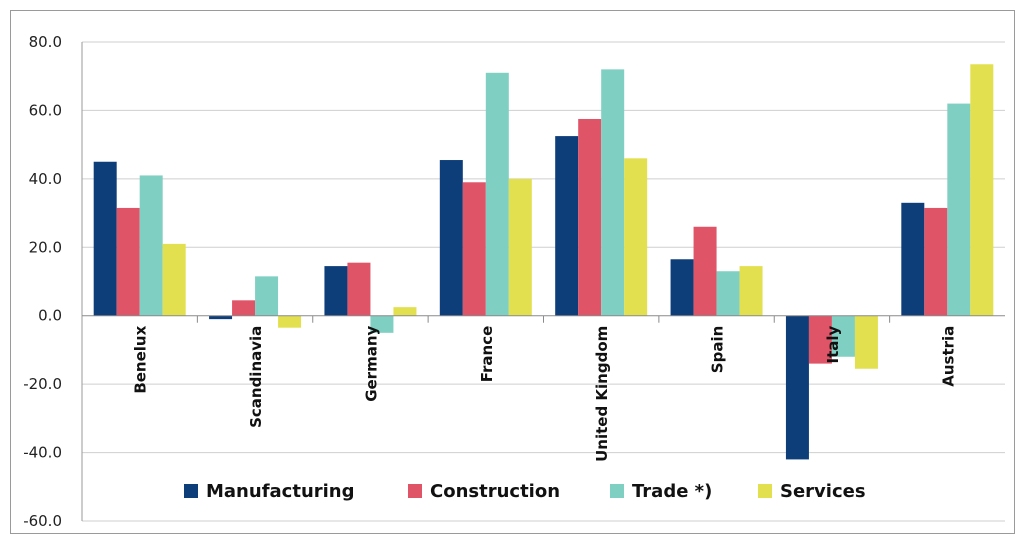 The height and width of the screenshot is (537, 1023). What do you see at coordinates (45, 247) in the screenshot?
I see `y-tick-label: 20.0` at bounding box center [45, 247].